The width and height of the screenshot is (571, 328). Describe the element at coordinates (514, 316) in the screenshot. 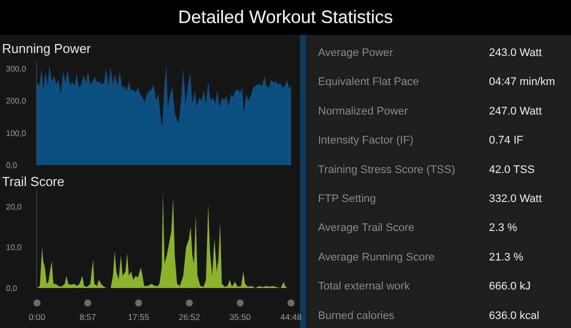

I see `text: 636.0 kcal` at that location.